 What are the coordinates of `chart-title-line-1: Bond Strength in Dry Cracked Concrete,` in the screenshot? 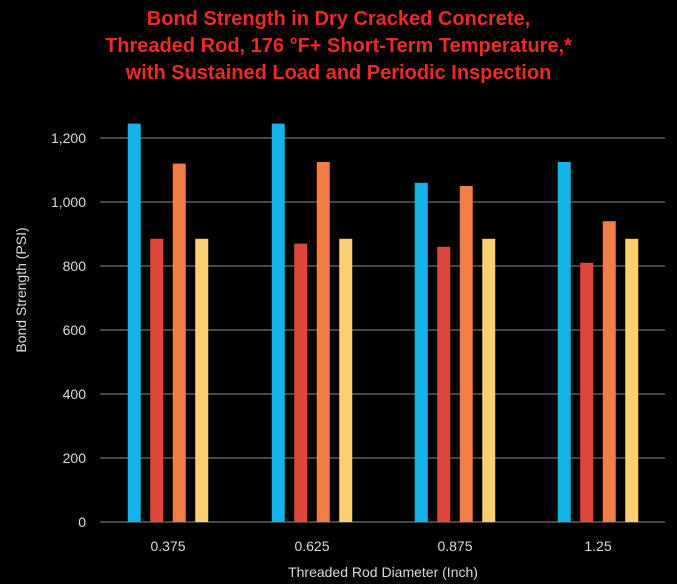 It's located at (338, 19).